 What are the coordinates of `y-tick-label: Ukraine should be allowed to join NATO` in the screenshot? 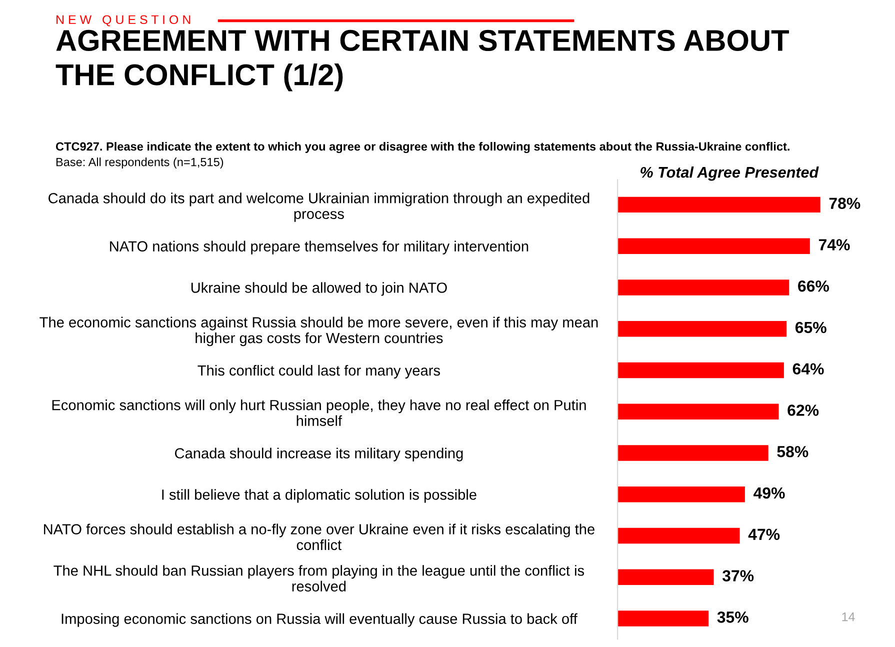 It's located at (319, 289).